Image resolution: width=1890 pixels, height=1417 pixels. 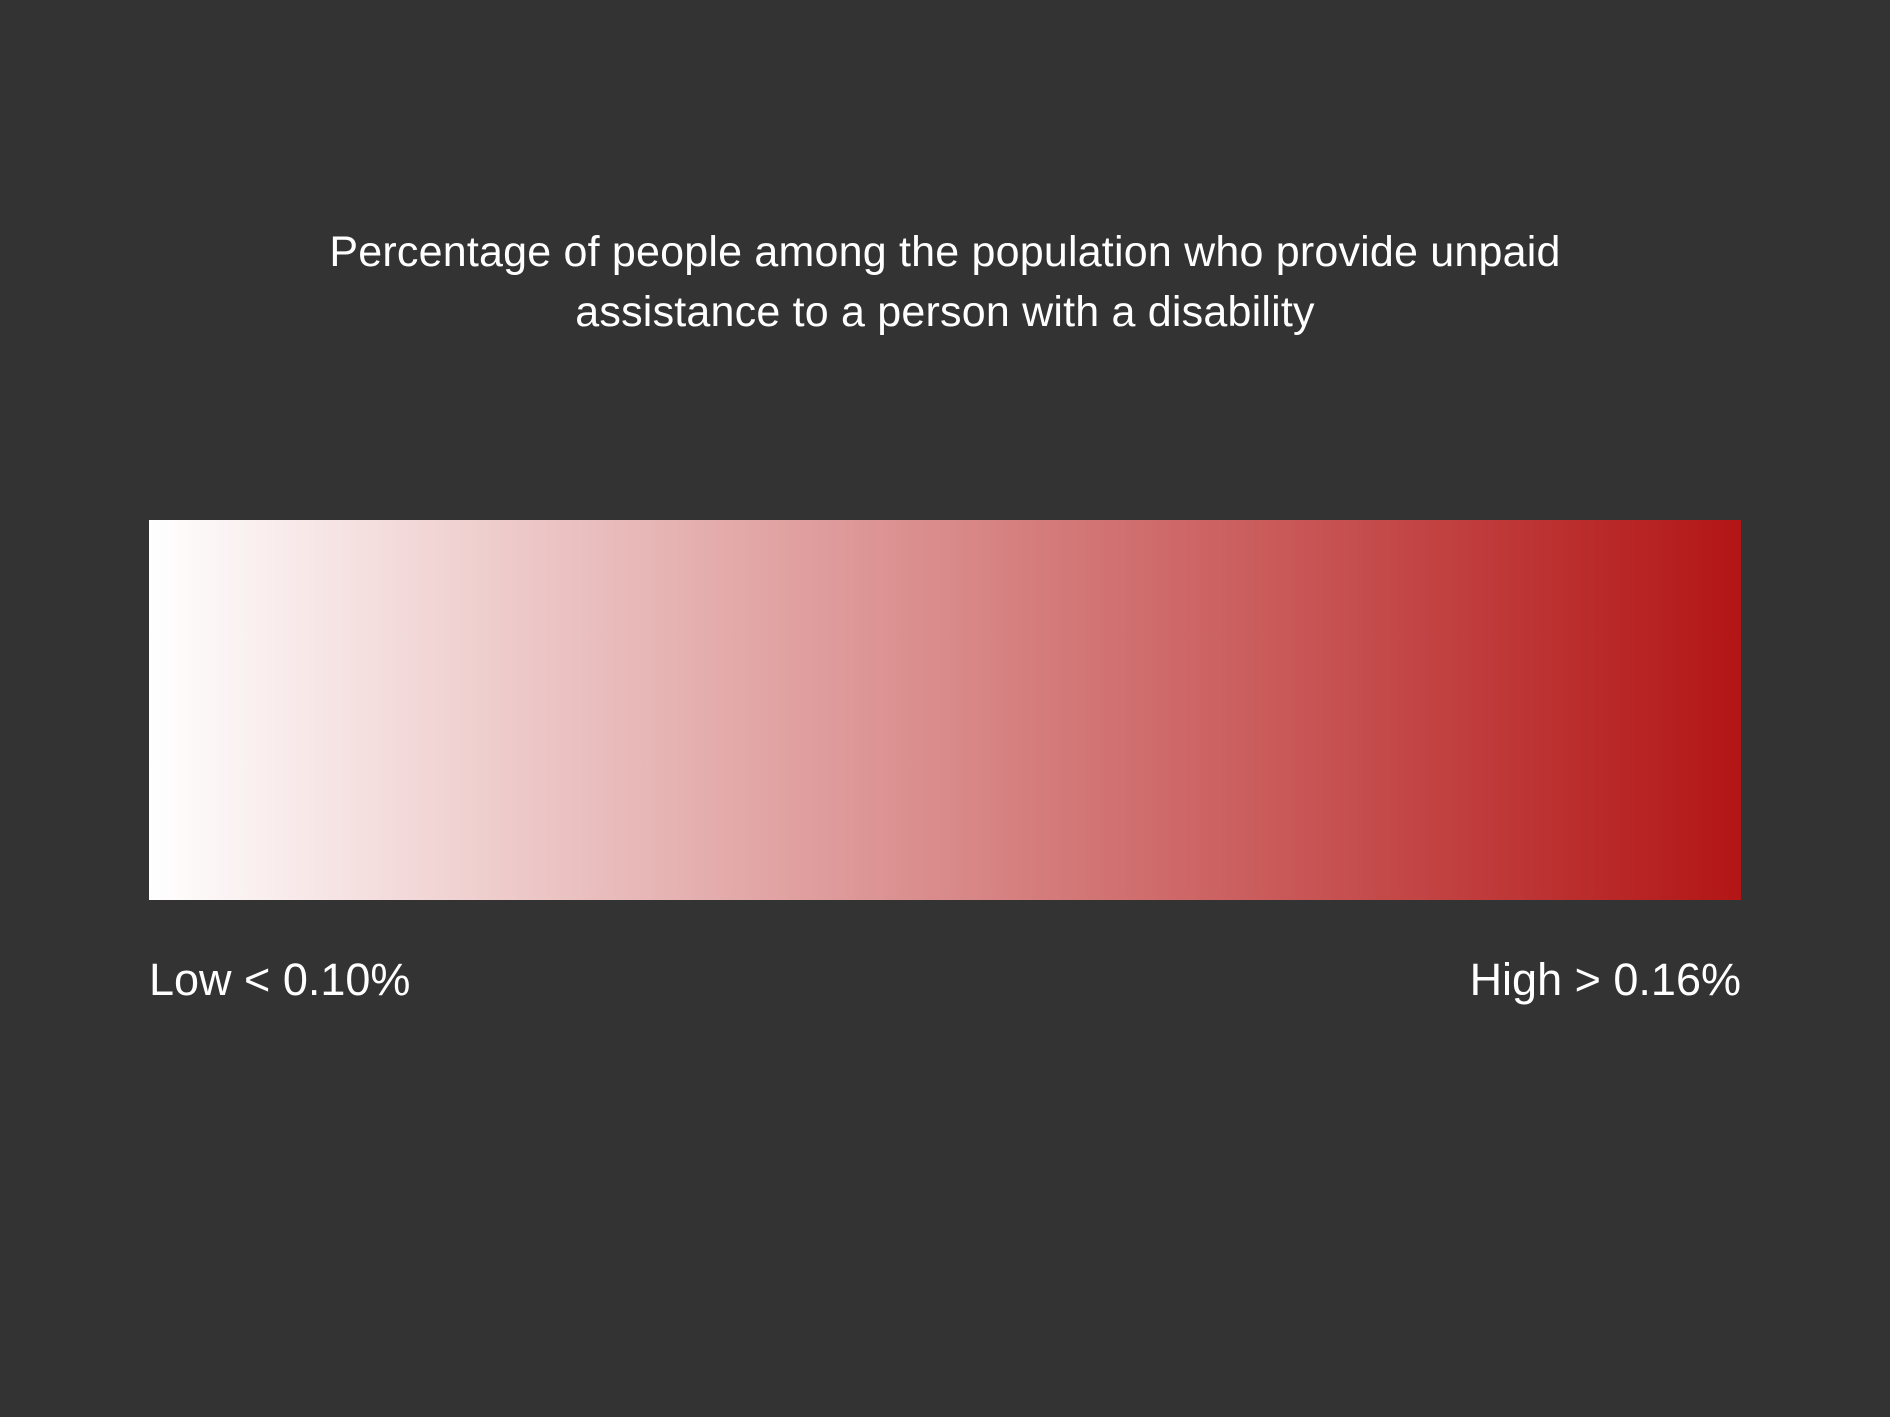 What do you see at coordinates (945, 312) in the screenshot?
I see `chart-title-line-2: assistance to a person with a disability` at bounding box center [945, 312].